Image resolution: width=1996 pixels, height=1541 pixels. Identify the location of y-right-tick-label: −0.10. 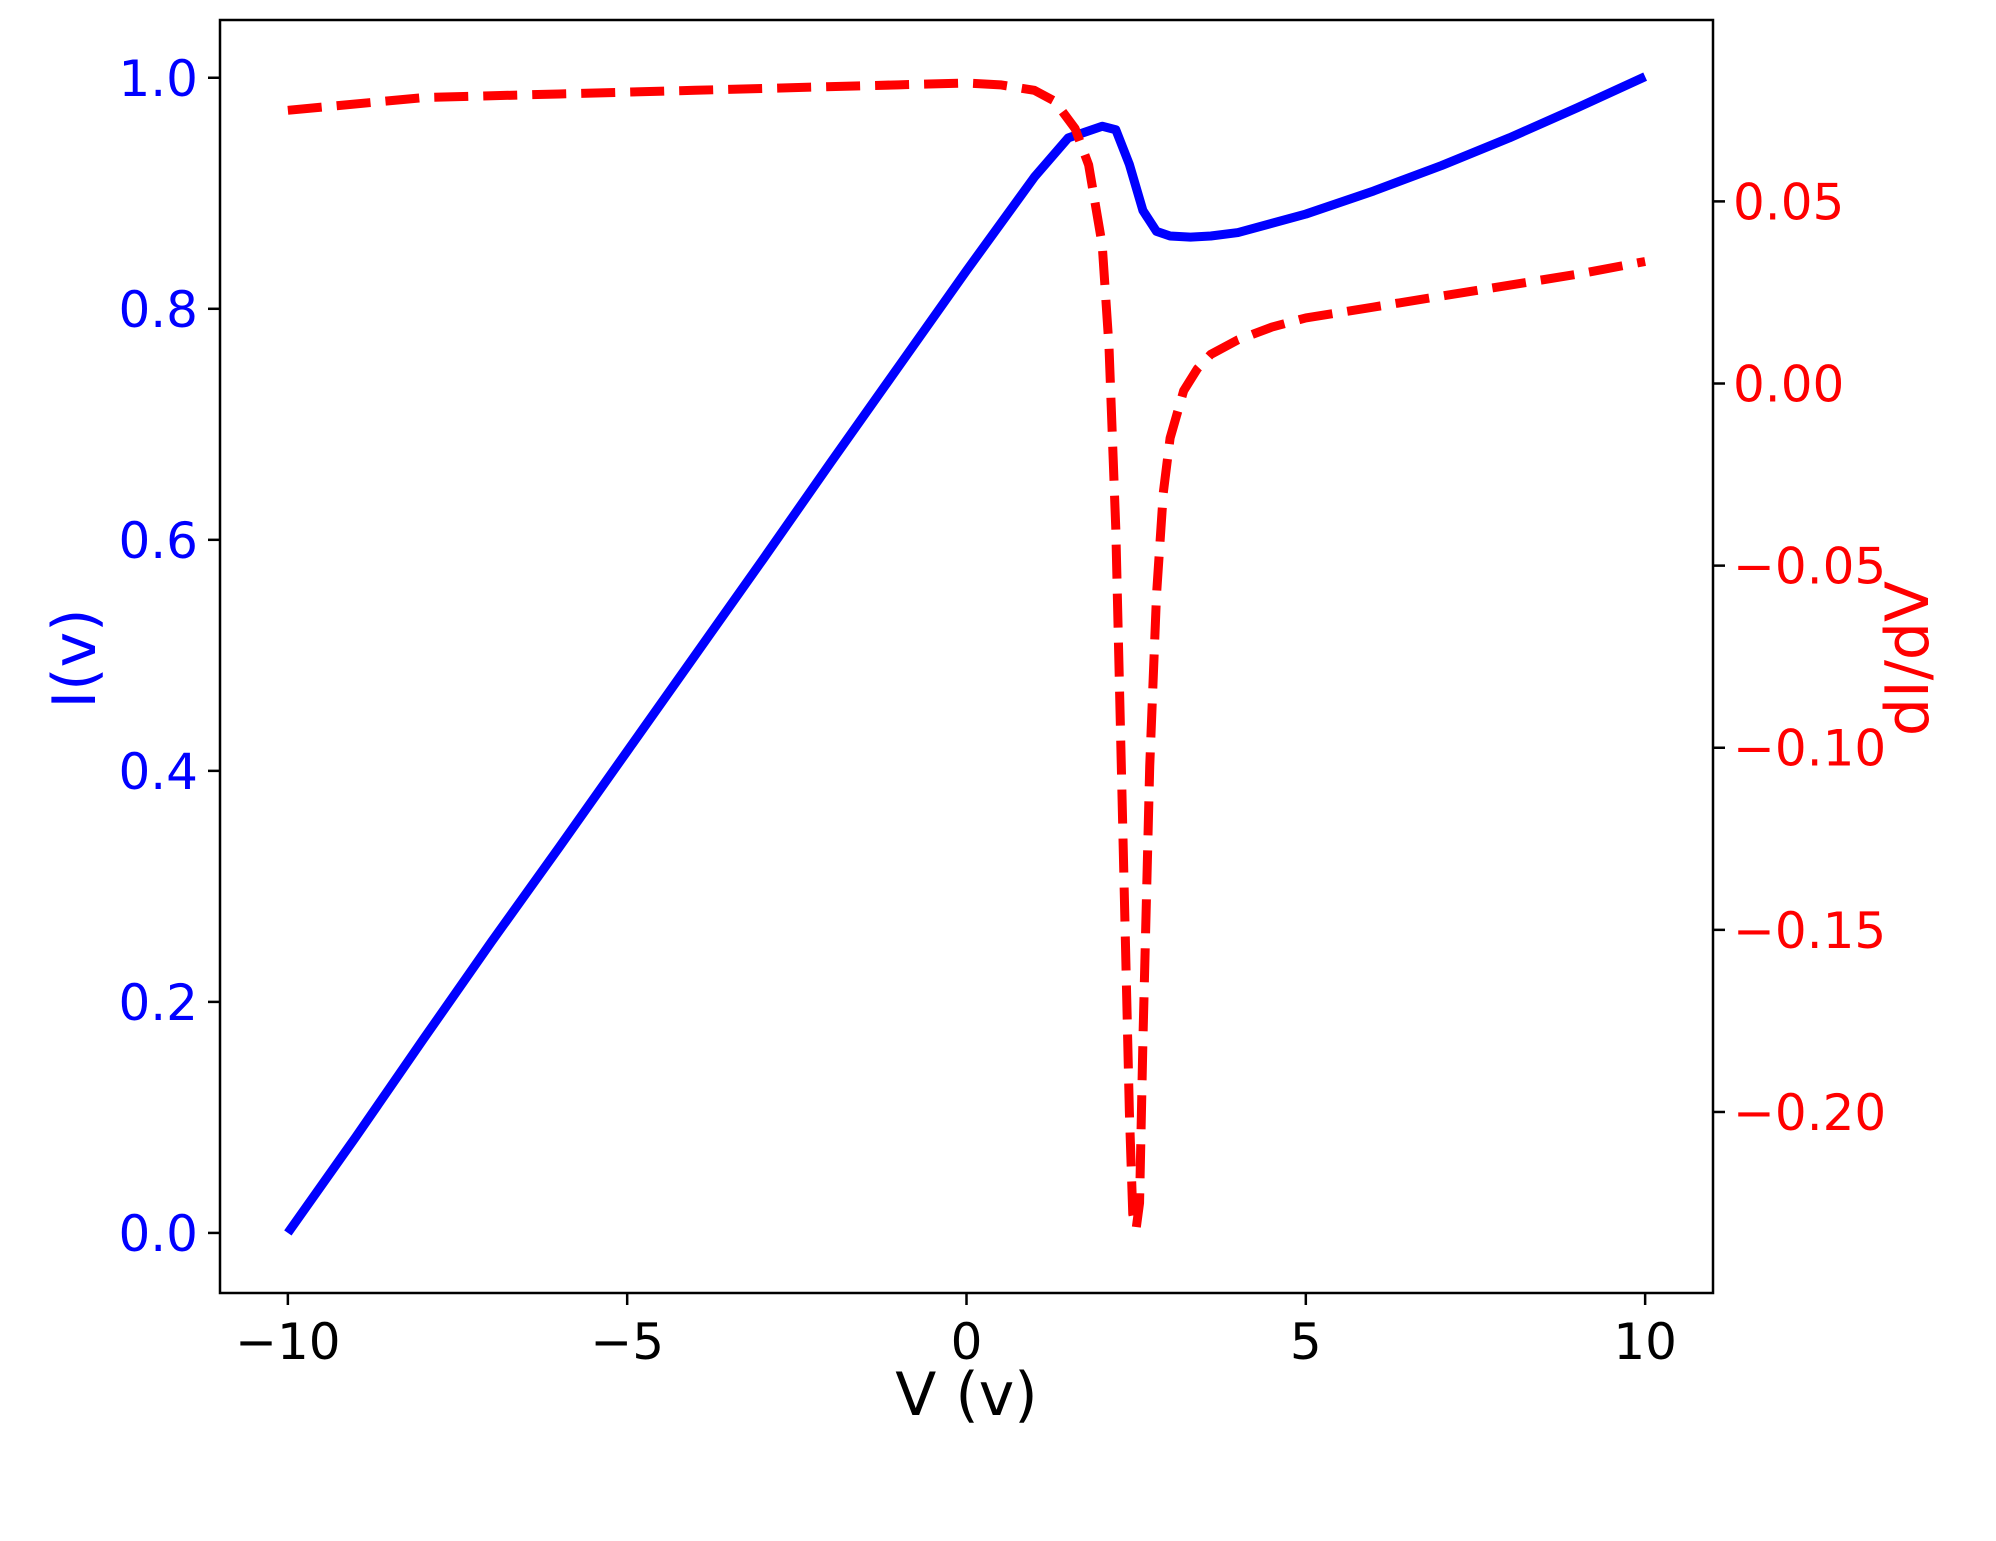
(1809, 749).